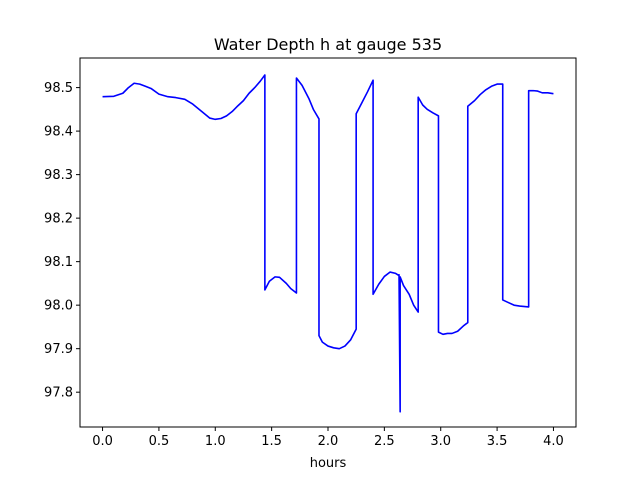  I want to click on x-tick-label: 3.0, so click(440, 441).